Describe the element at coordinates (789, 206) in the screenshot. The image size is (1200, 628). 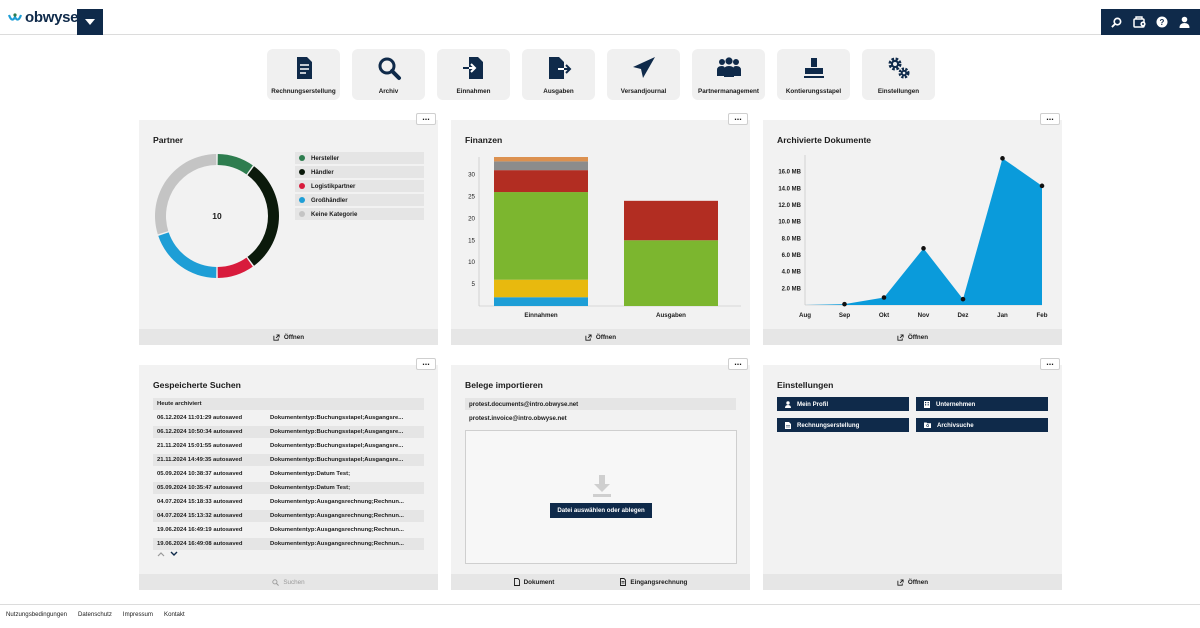
I see `y-tick-label: 12.0 MB` at that location.